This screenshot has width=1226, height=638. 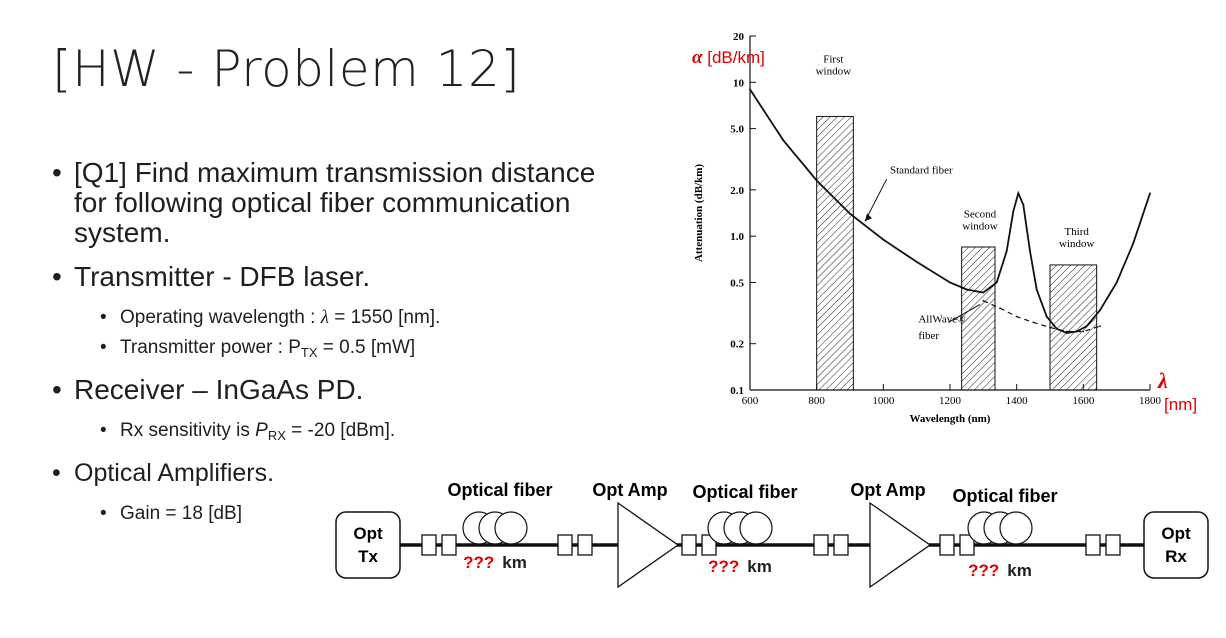 I want to click on bullet-rx-sensitivity: Rx sensitivity is PRX = -20 [dBm]., so click(x=356, y=433).